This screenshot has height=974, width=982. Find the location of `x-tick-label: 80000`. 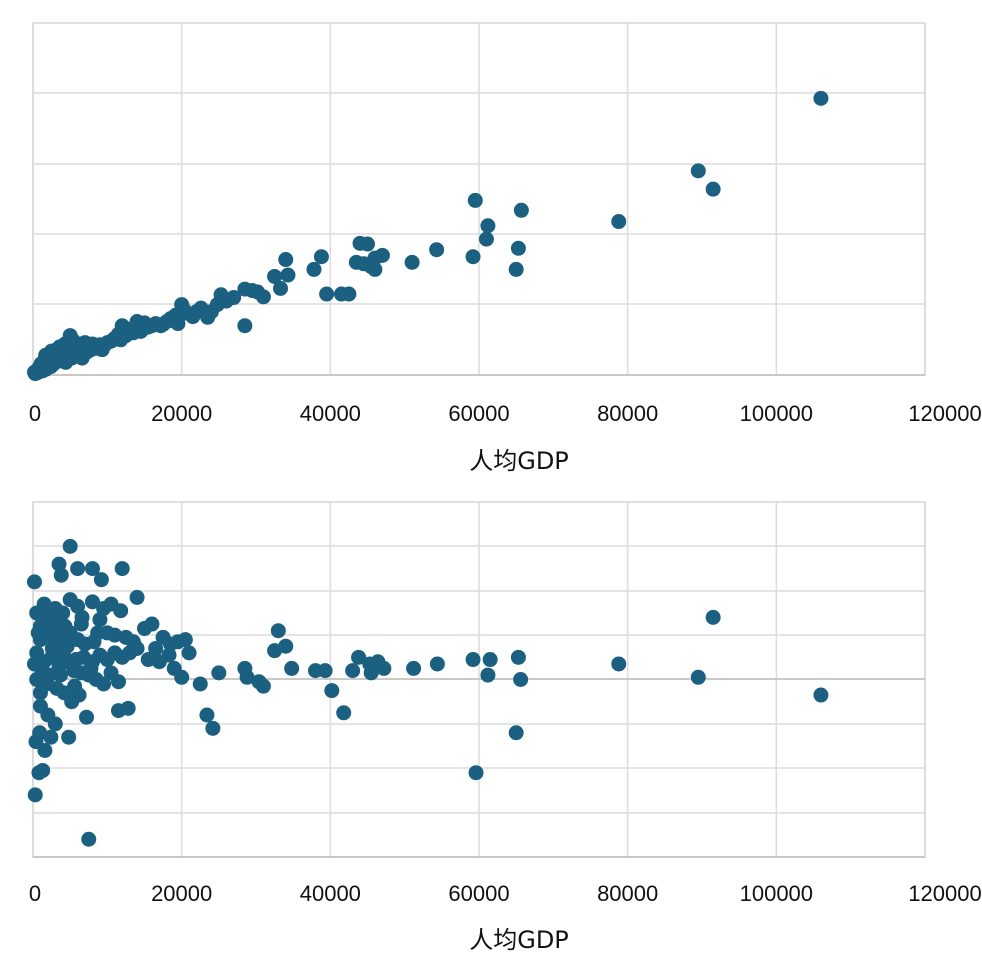

x-tick-label: 80000 is located at coordinates (627, 413).